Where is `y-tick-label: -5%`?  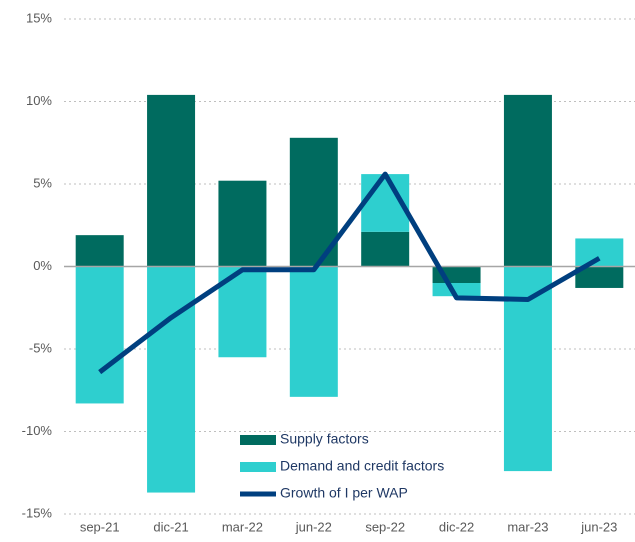 y-tick-label: -5% is located at coordinates (41, 347).